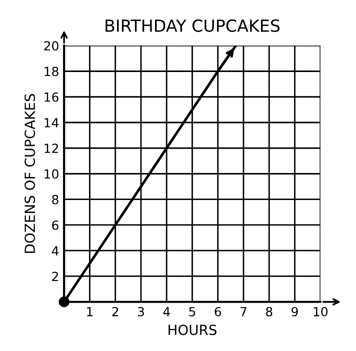  I want to click on y-tick-label: 4, so click(55, 251).